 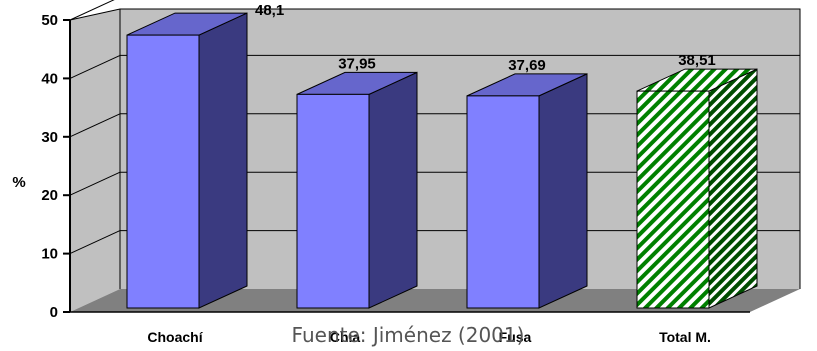 What do you see at coordinates (435, 300) in the screenshot?
I see `chart-floor` at bounding box center [435, 300].